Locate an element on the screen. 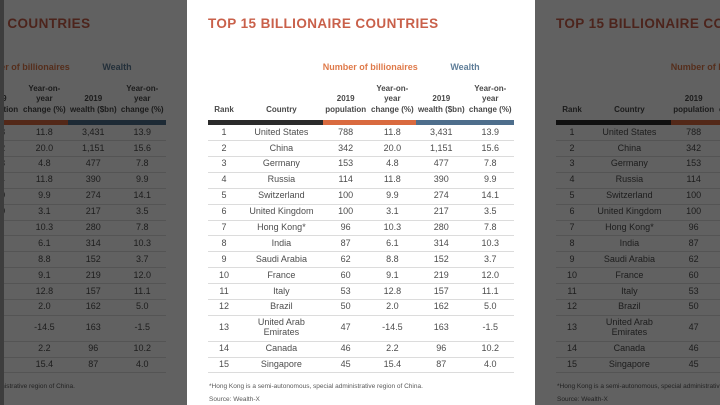  population-yoy-cell: 9.1 is located at coordinates (392, 276).